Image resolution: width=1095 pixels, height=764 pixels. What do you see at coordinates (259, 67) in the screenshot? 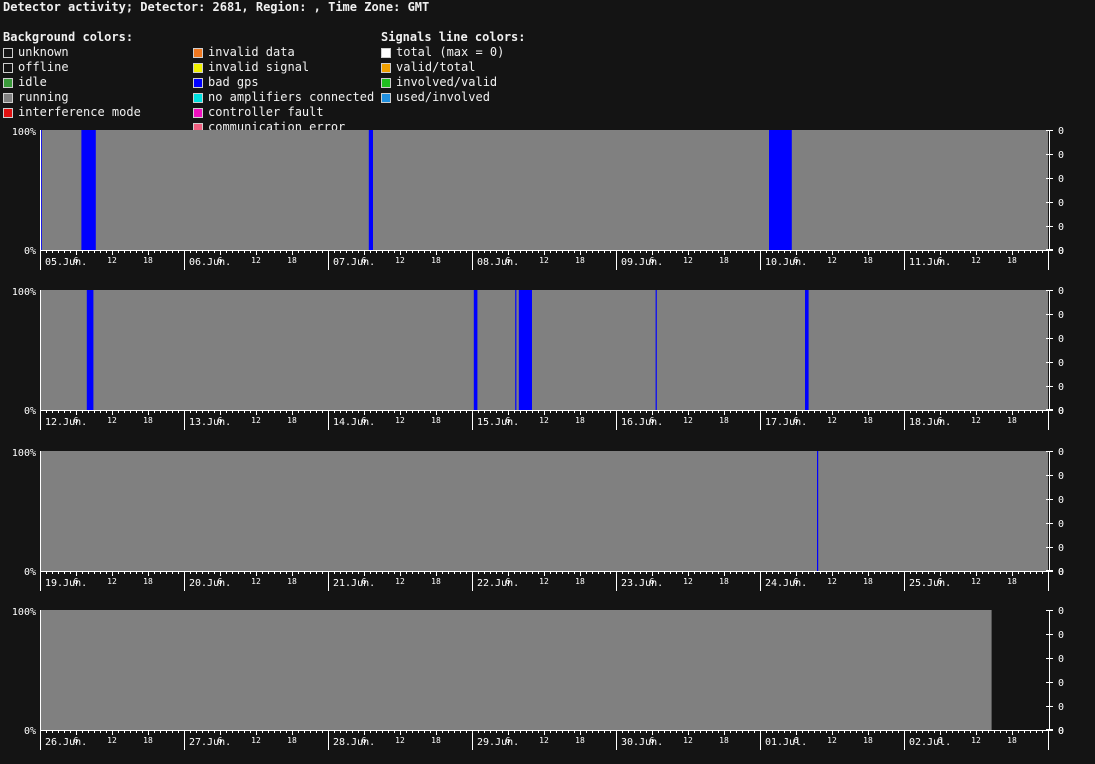
I see `legend-label: invalid signal` at bounding box center [259, 67].